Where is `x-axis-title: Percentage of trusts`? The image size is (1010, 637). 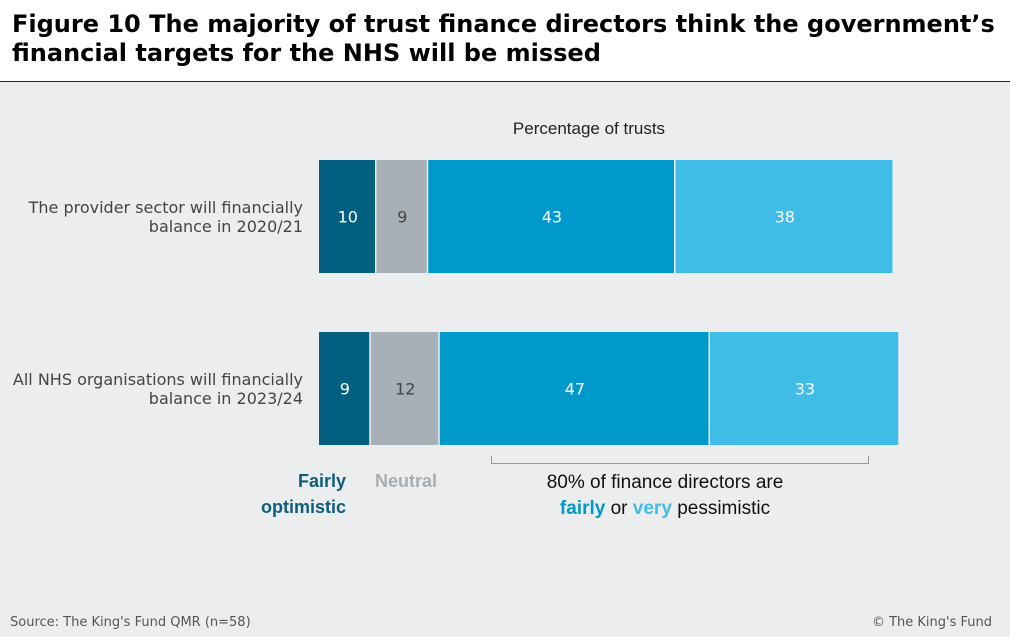
x-axis-title: Percentage of trusts is located at coordinates (589, 128).